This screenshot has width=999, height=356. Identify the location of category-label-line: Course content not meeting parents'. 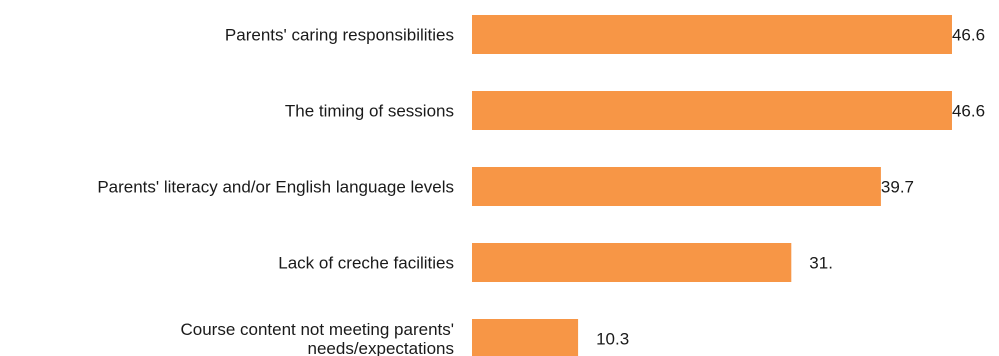
(317, 329).